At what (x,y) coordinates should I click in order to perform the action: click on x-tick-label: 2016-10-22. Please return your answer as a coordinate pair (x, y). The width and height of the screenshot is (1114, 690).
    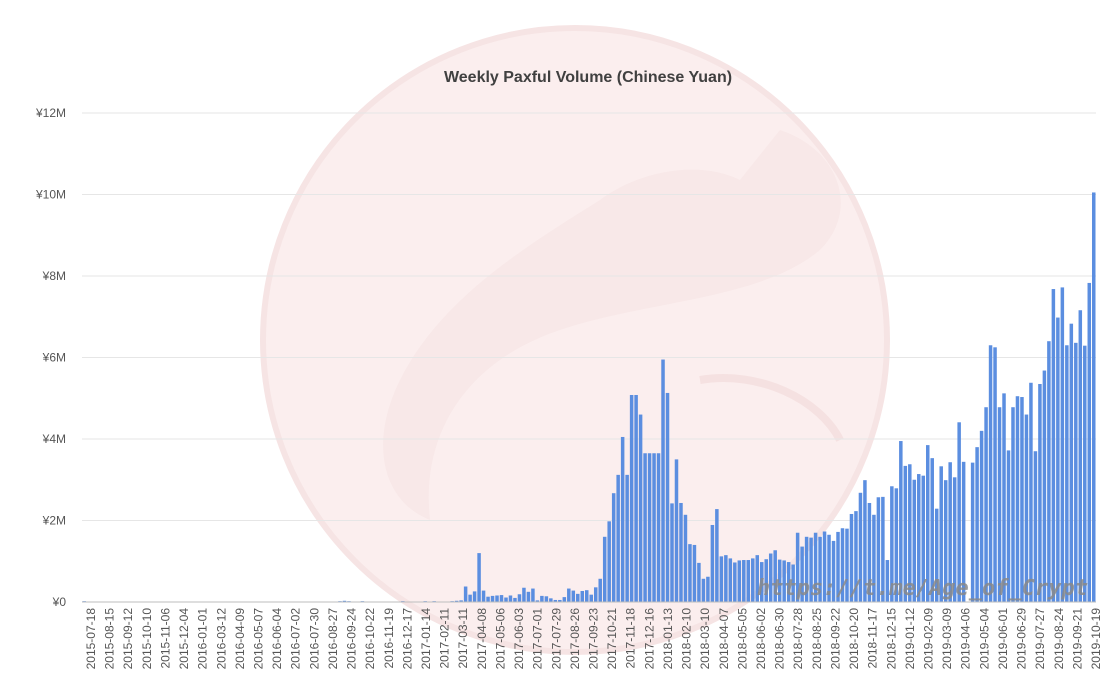
    Looking at the image, I should click on (370, 639).